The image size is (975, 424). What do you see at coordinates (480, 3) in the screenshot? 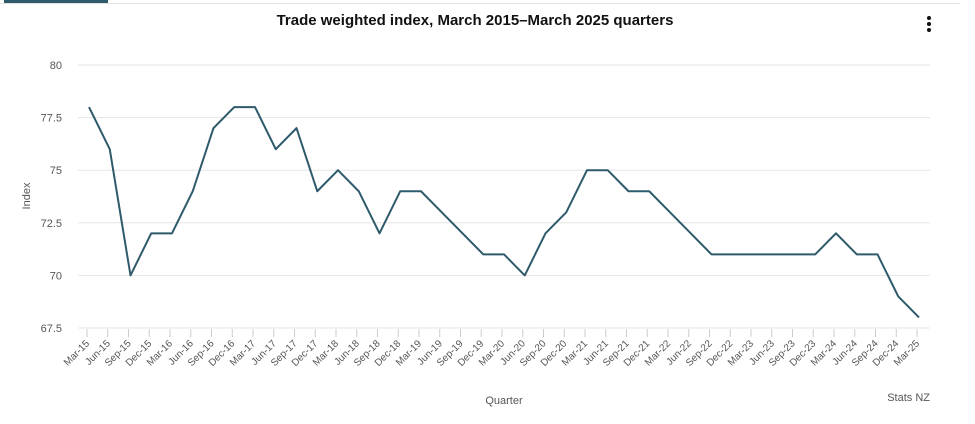
I see `tab-underline` at bounding box center [480, 3].